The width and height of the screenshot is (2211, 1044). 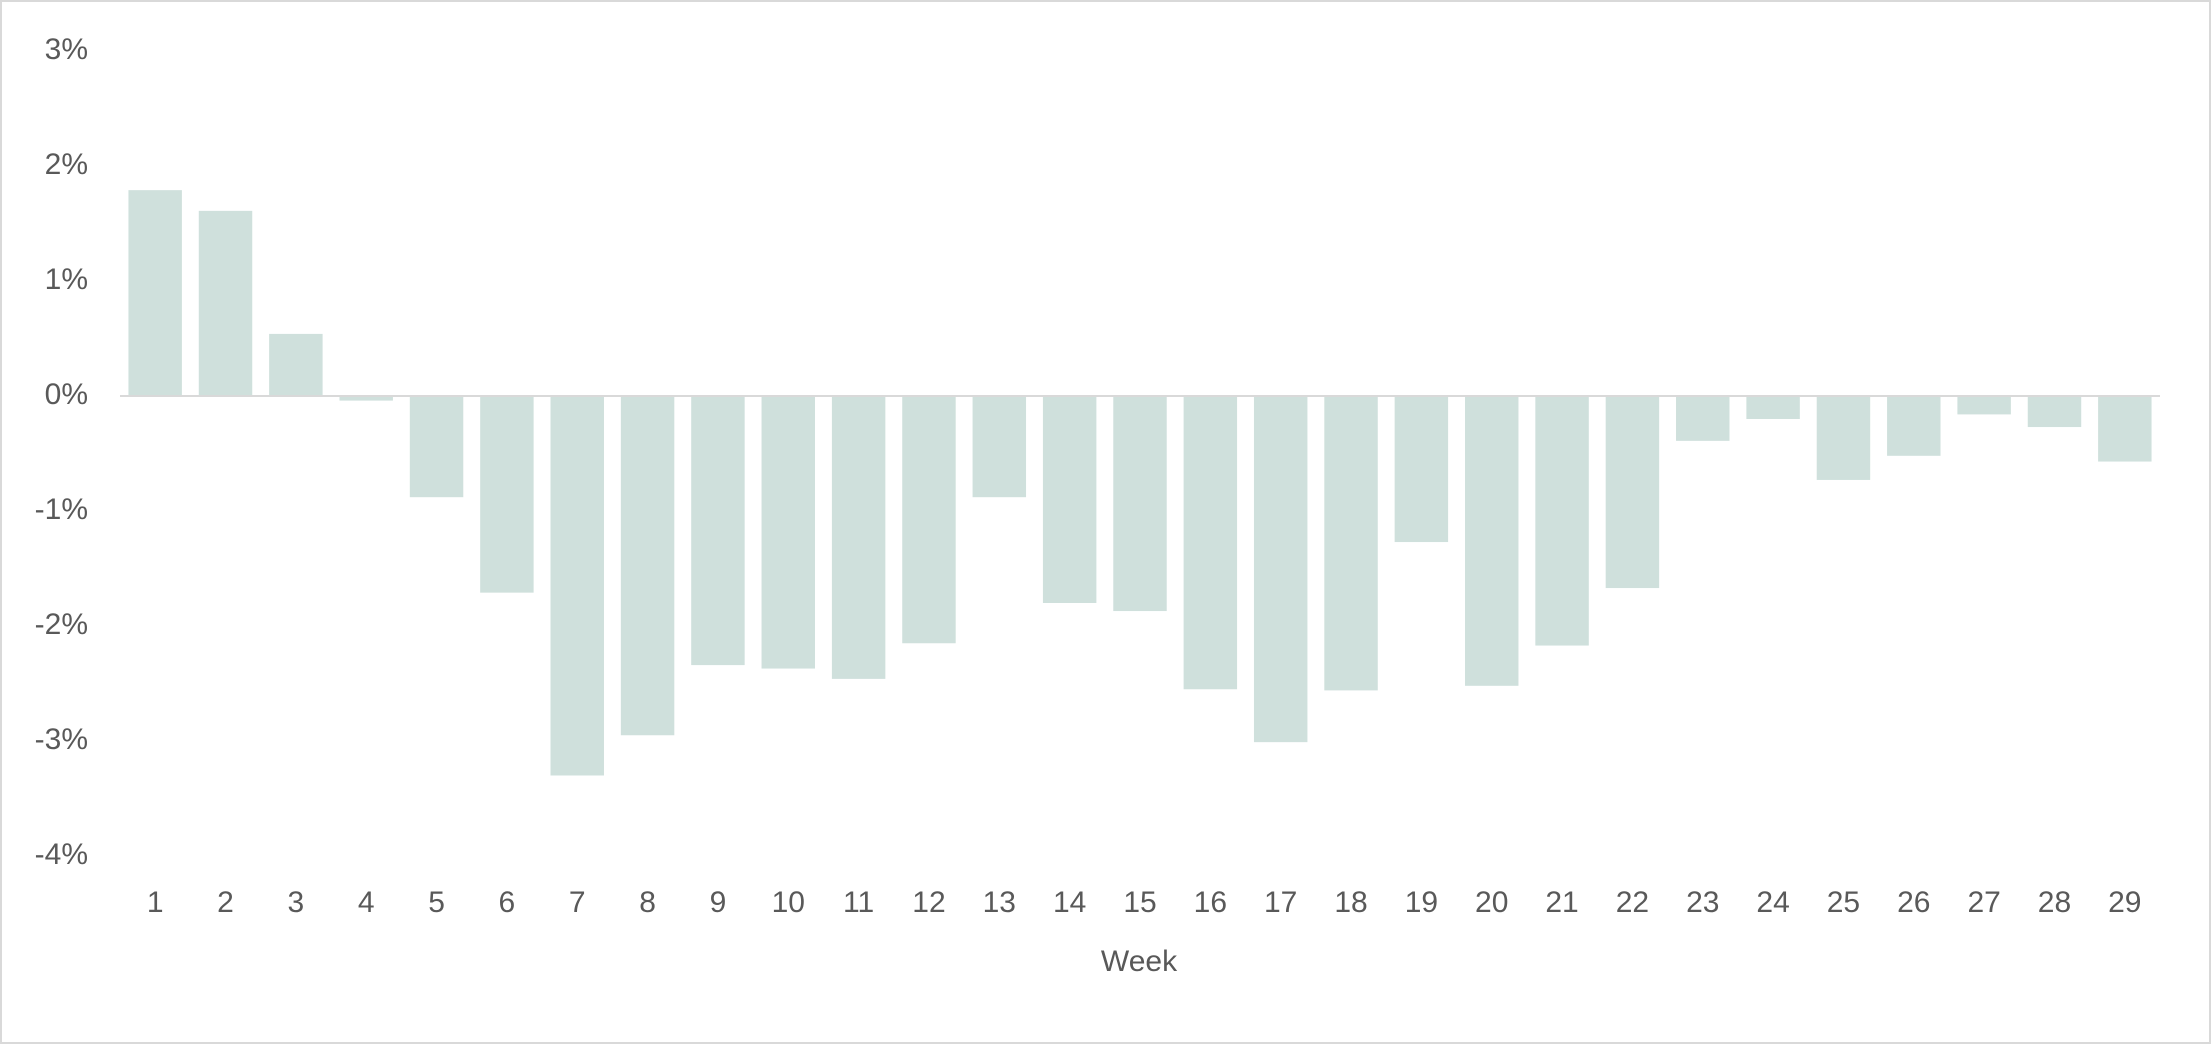 I want to click on x-tick-label: 13, so click(x=999, y=902).